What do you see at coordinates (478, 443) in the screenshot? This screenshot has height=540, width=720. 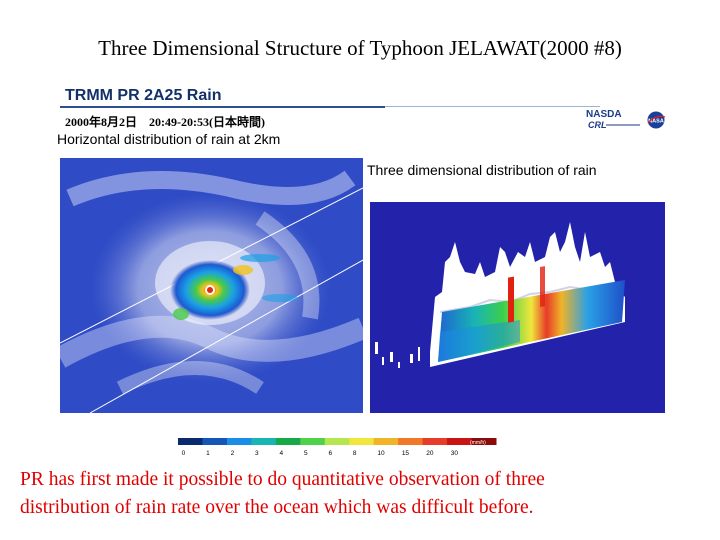 I see `colorbar-unit: (mm/h)` at bounding box center [478, 443].